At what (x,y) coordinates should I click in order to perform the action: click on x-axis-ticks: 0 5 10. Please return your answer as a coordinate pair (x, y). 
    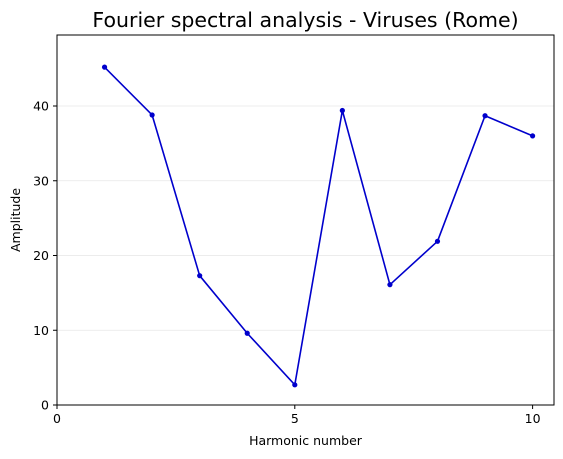
    Looking at the image, I should click on (297, 415).